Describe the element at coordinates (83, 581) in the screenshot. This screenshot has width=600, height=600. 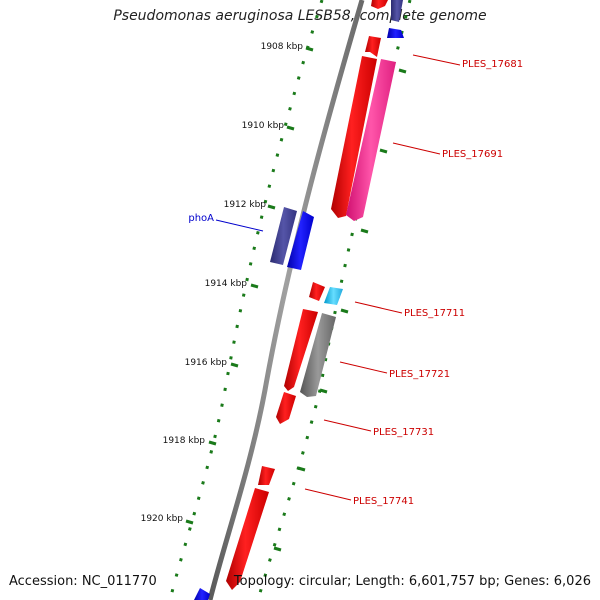
I see `accession-text: Accession: NC_011770` at that location.